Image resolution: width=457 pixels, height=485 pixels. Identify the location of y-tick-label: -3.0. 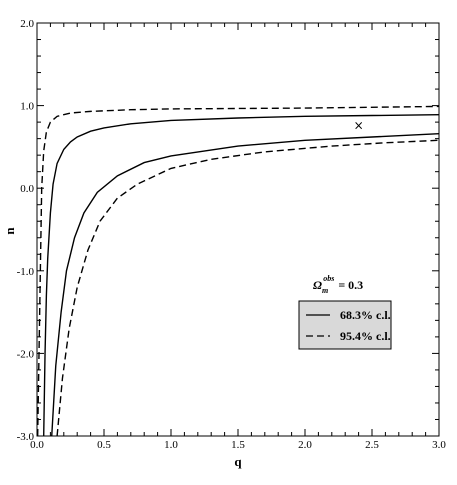
(26, 437).